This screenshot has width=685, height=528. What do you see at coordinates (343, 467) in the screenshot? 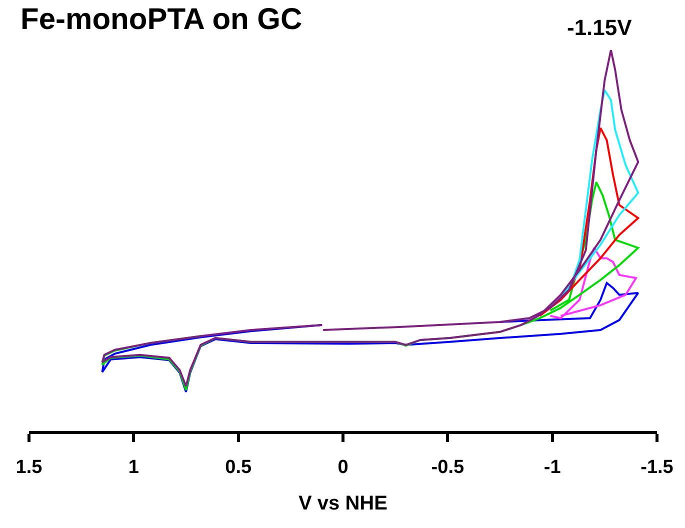
I see `x-tick-label: 0` at bounding box center [343, 467].